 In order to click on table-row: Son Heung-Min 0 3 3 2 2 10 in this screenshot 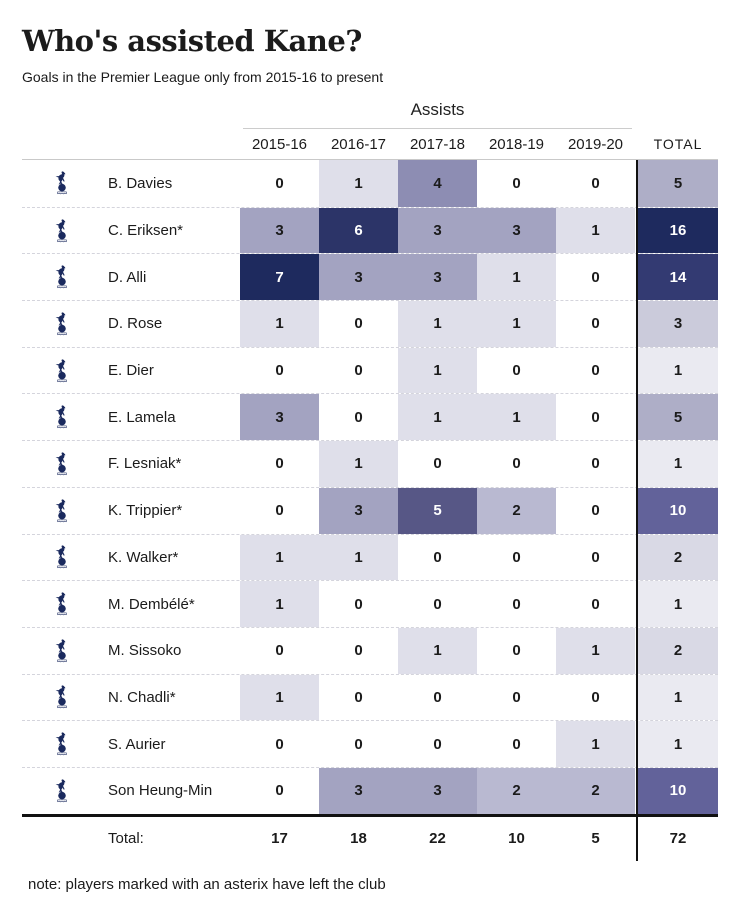, I will do `click(370, 790)`.